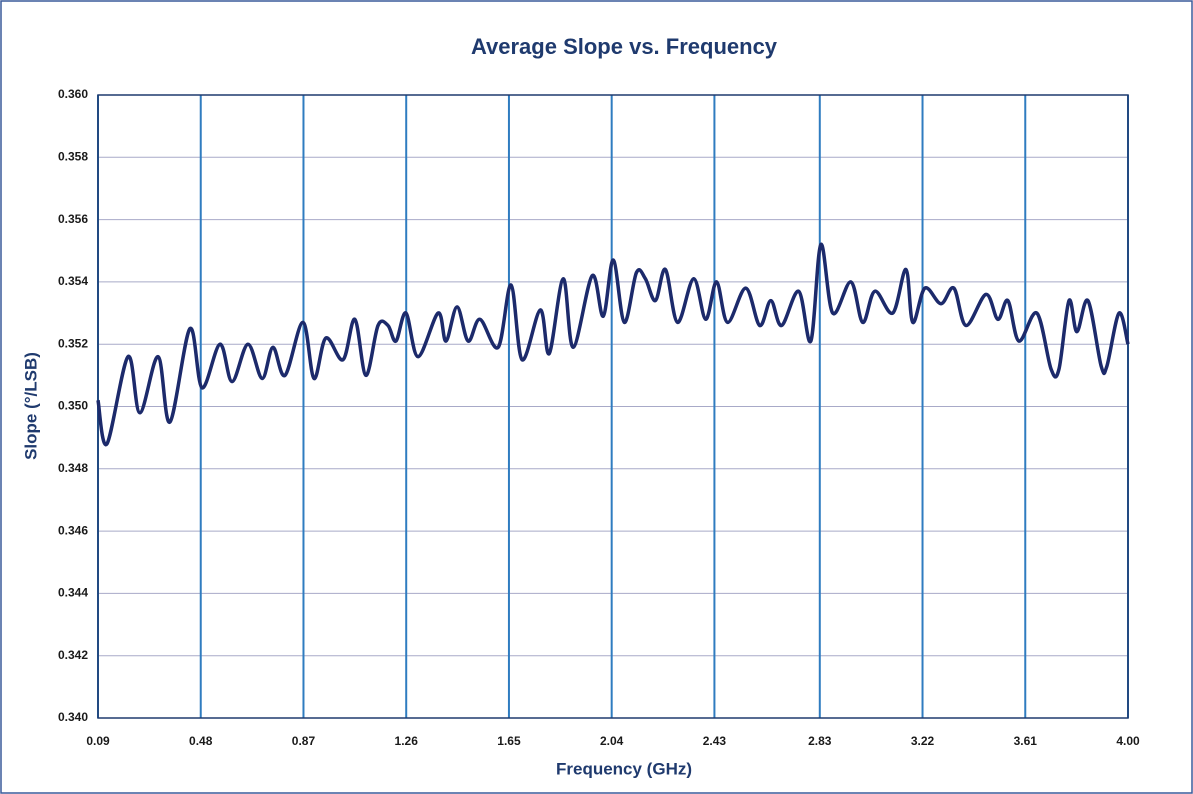 The image size is (1193, 794). I want to click on x-tick-label: 0.48, so click(201, 741).